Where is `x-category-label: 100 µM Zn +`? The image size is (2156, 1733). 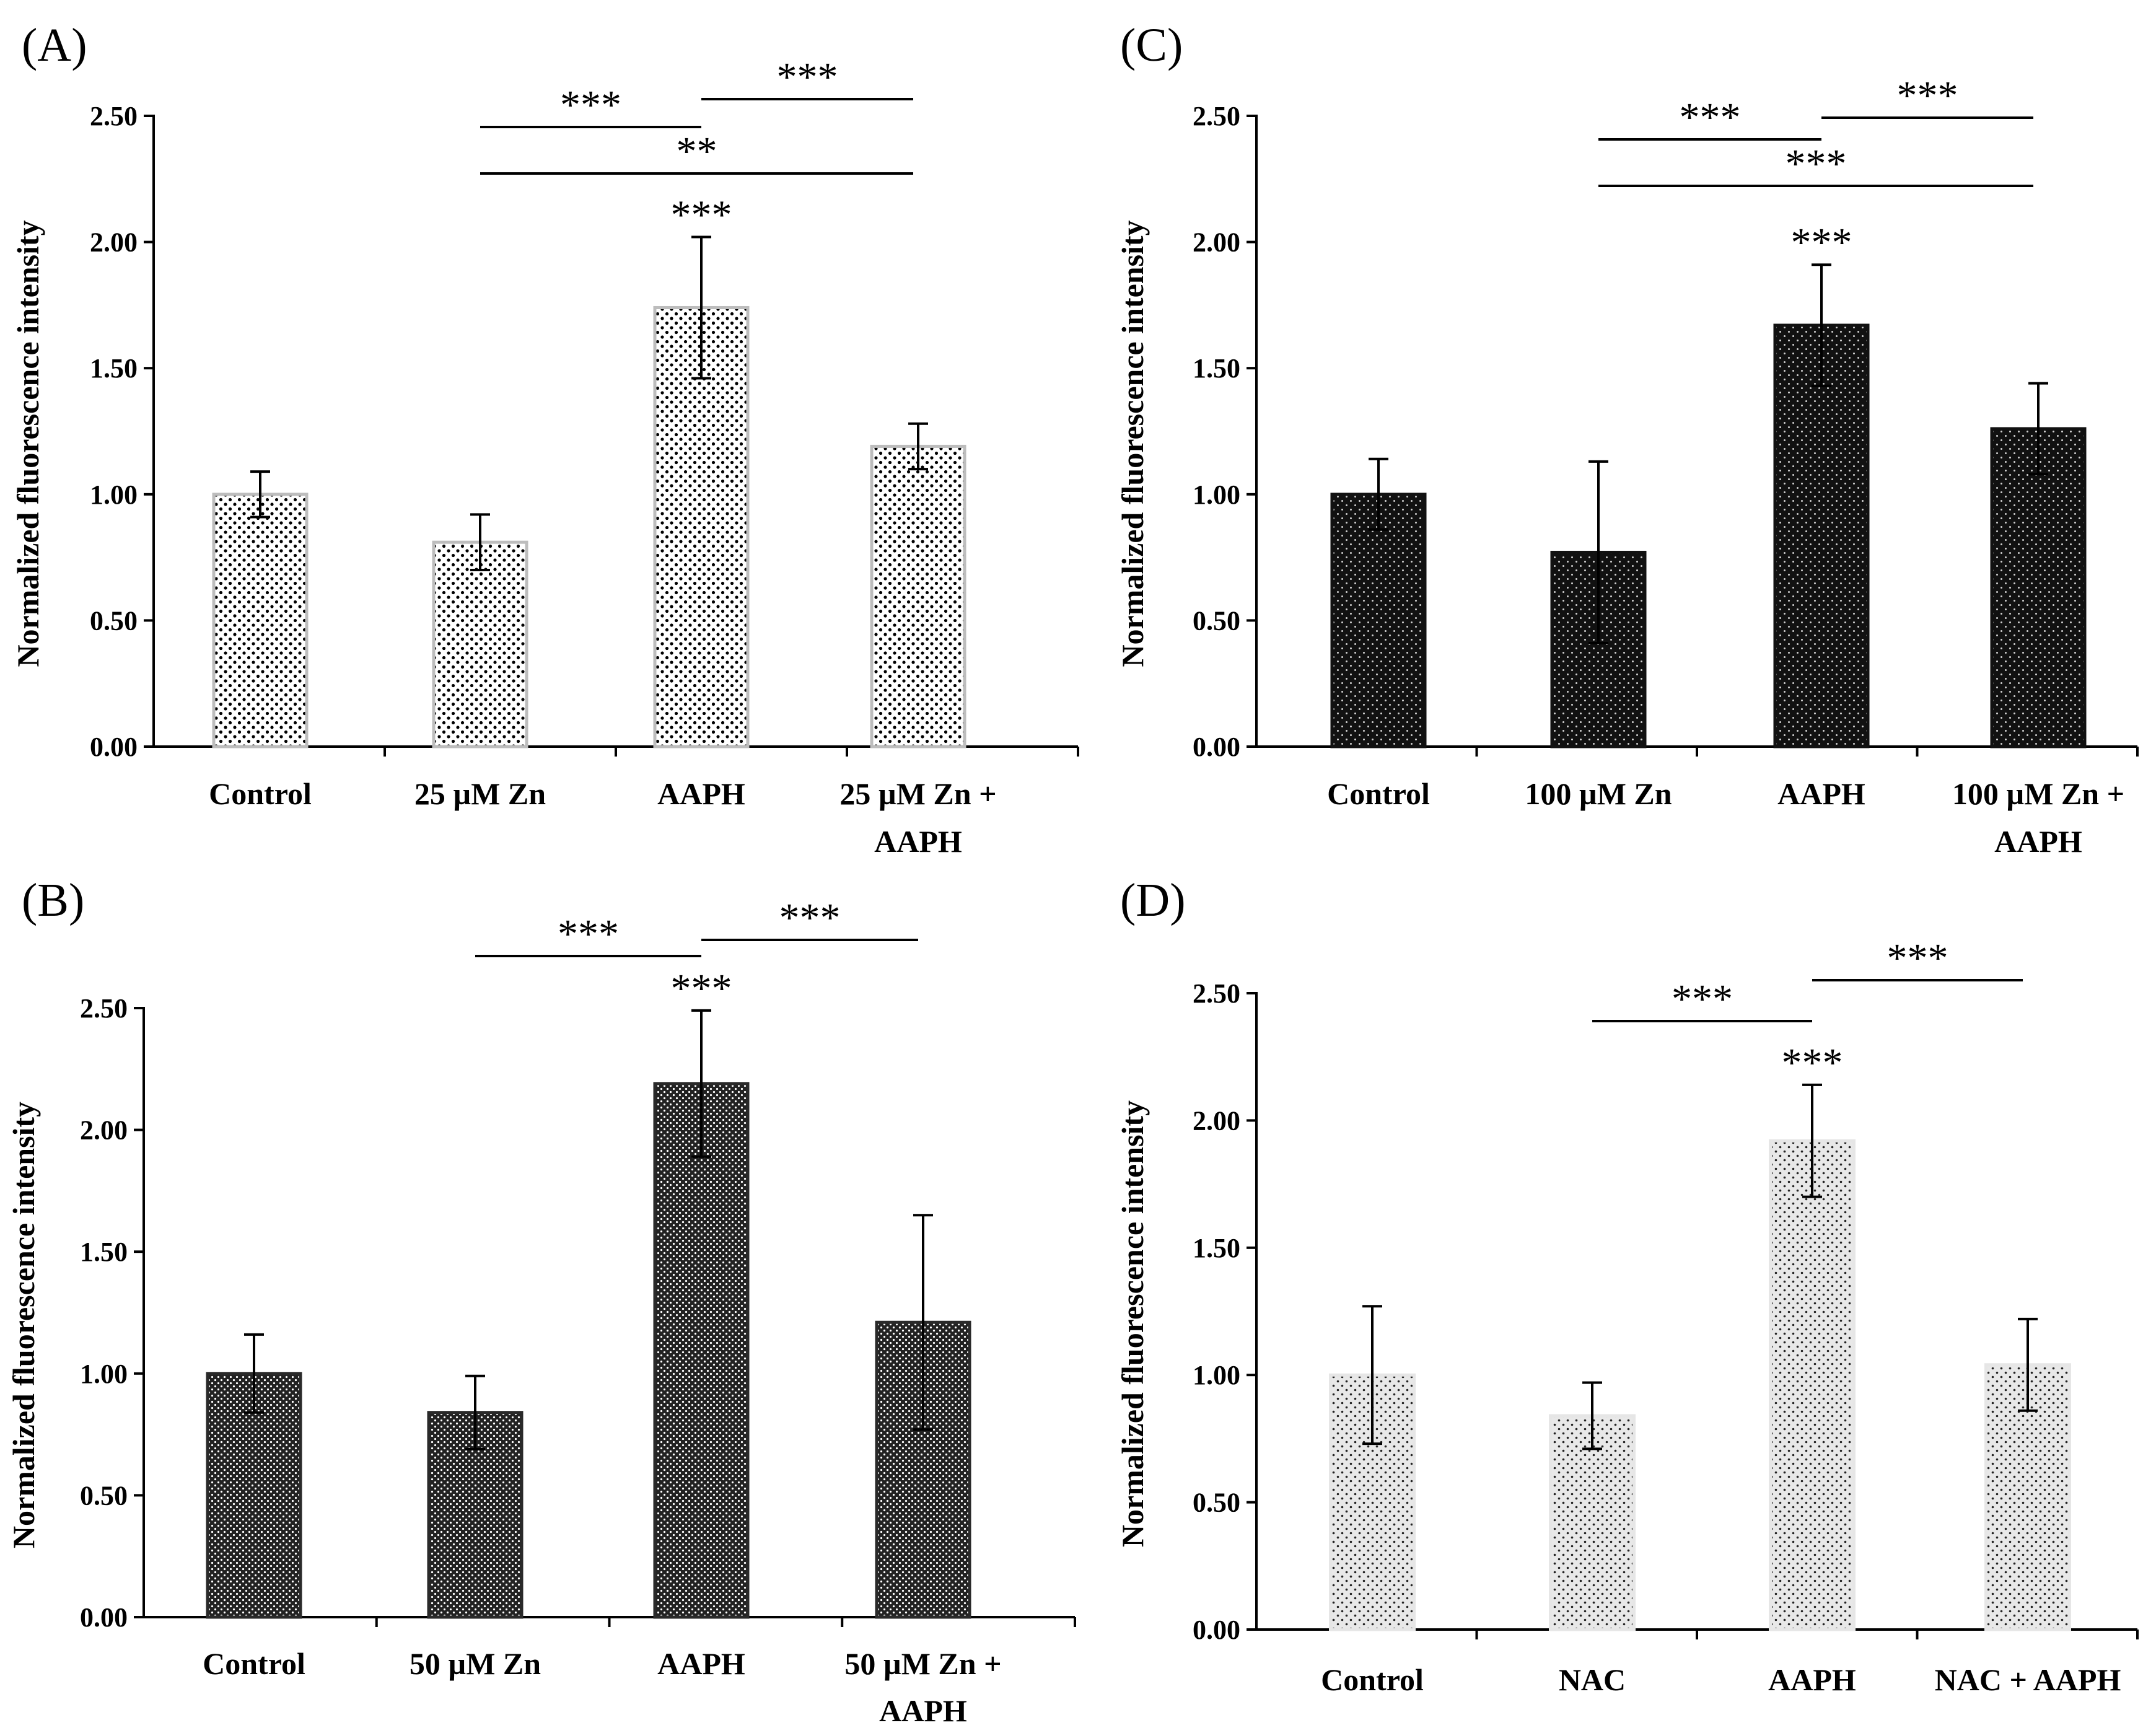
x-category-label: 100 µM Zn + is located at coordinates (2038, 794).